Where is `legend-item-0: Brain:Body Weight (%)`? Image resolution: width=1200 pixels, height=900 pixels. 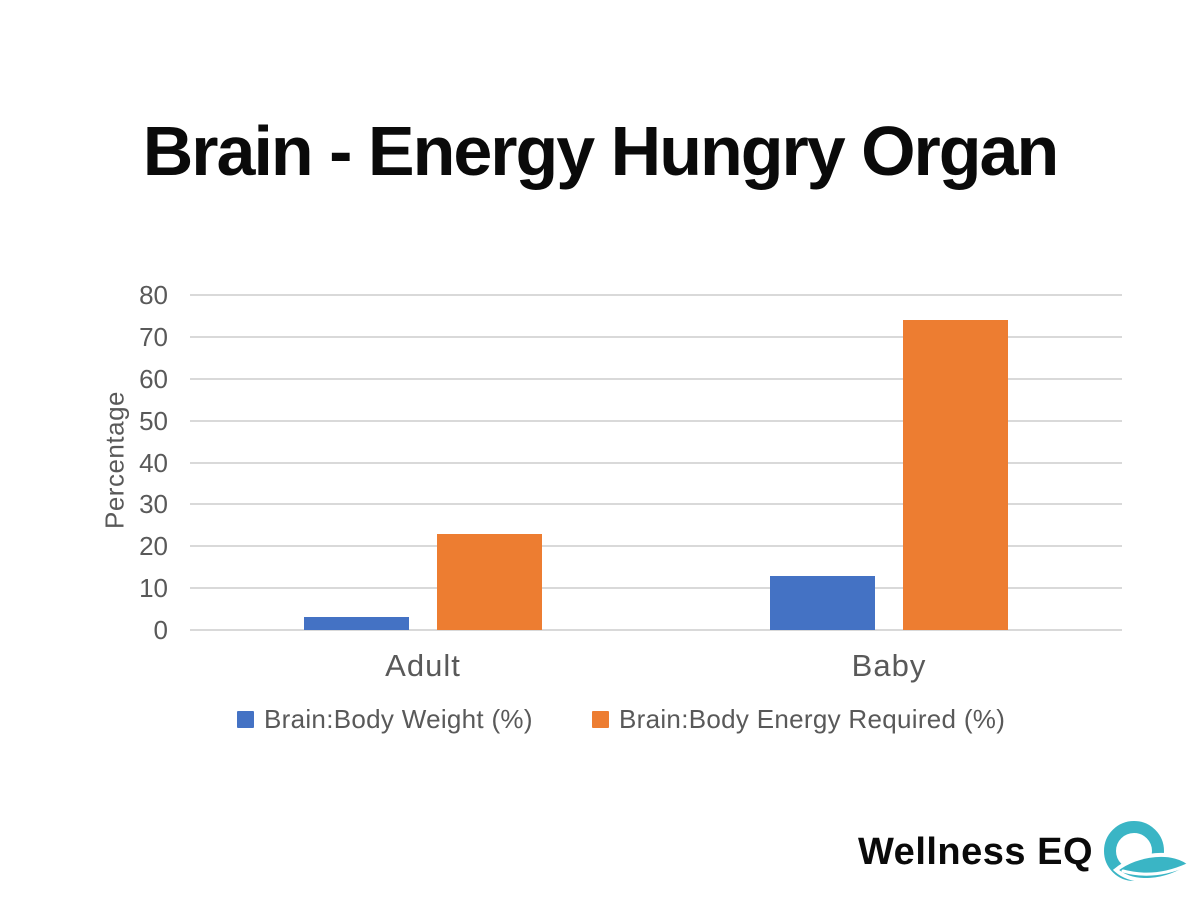 legend-item-0: Brain:Body Weight (%) is located at coordinates (385, 719).